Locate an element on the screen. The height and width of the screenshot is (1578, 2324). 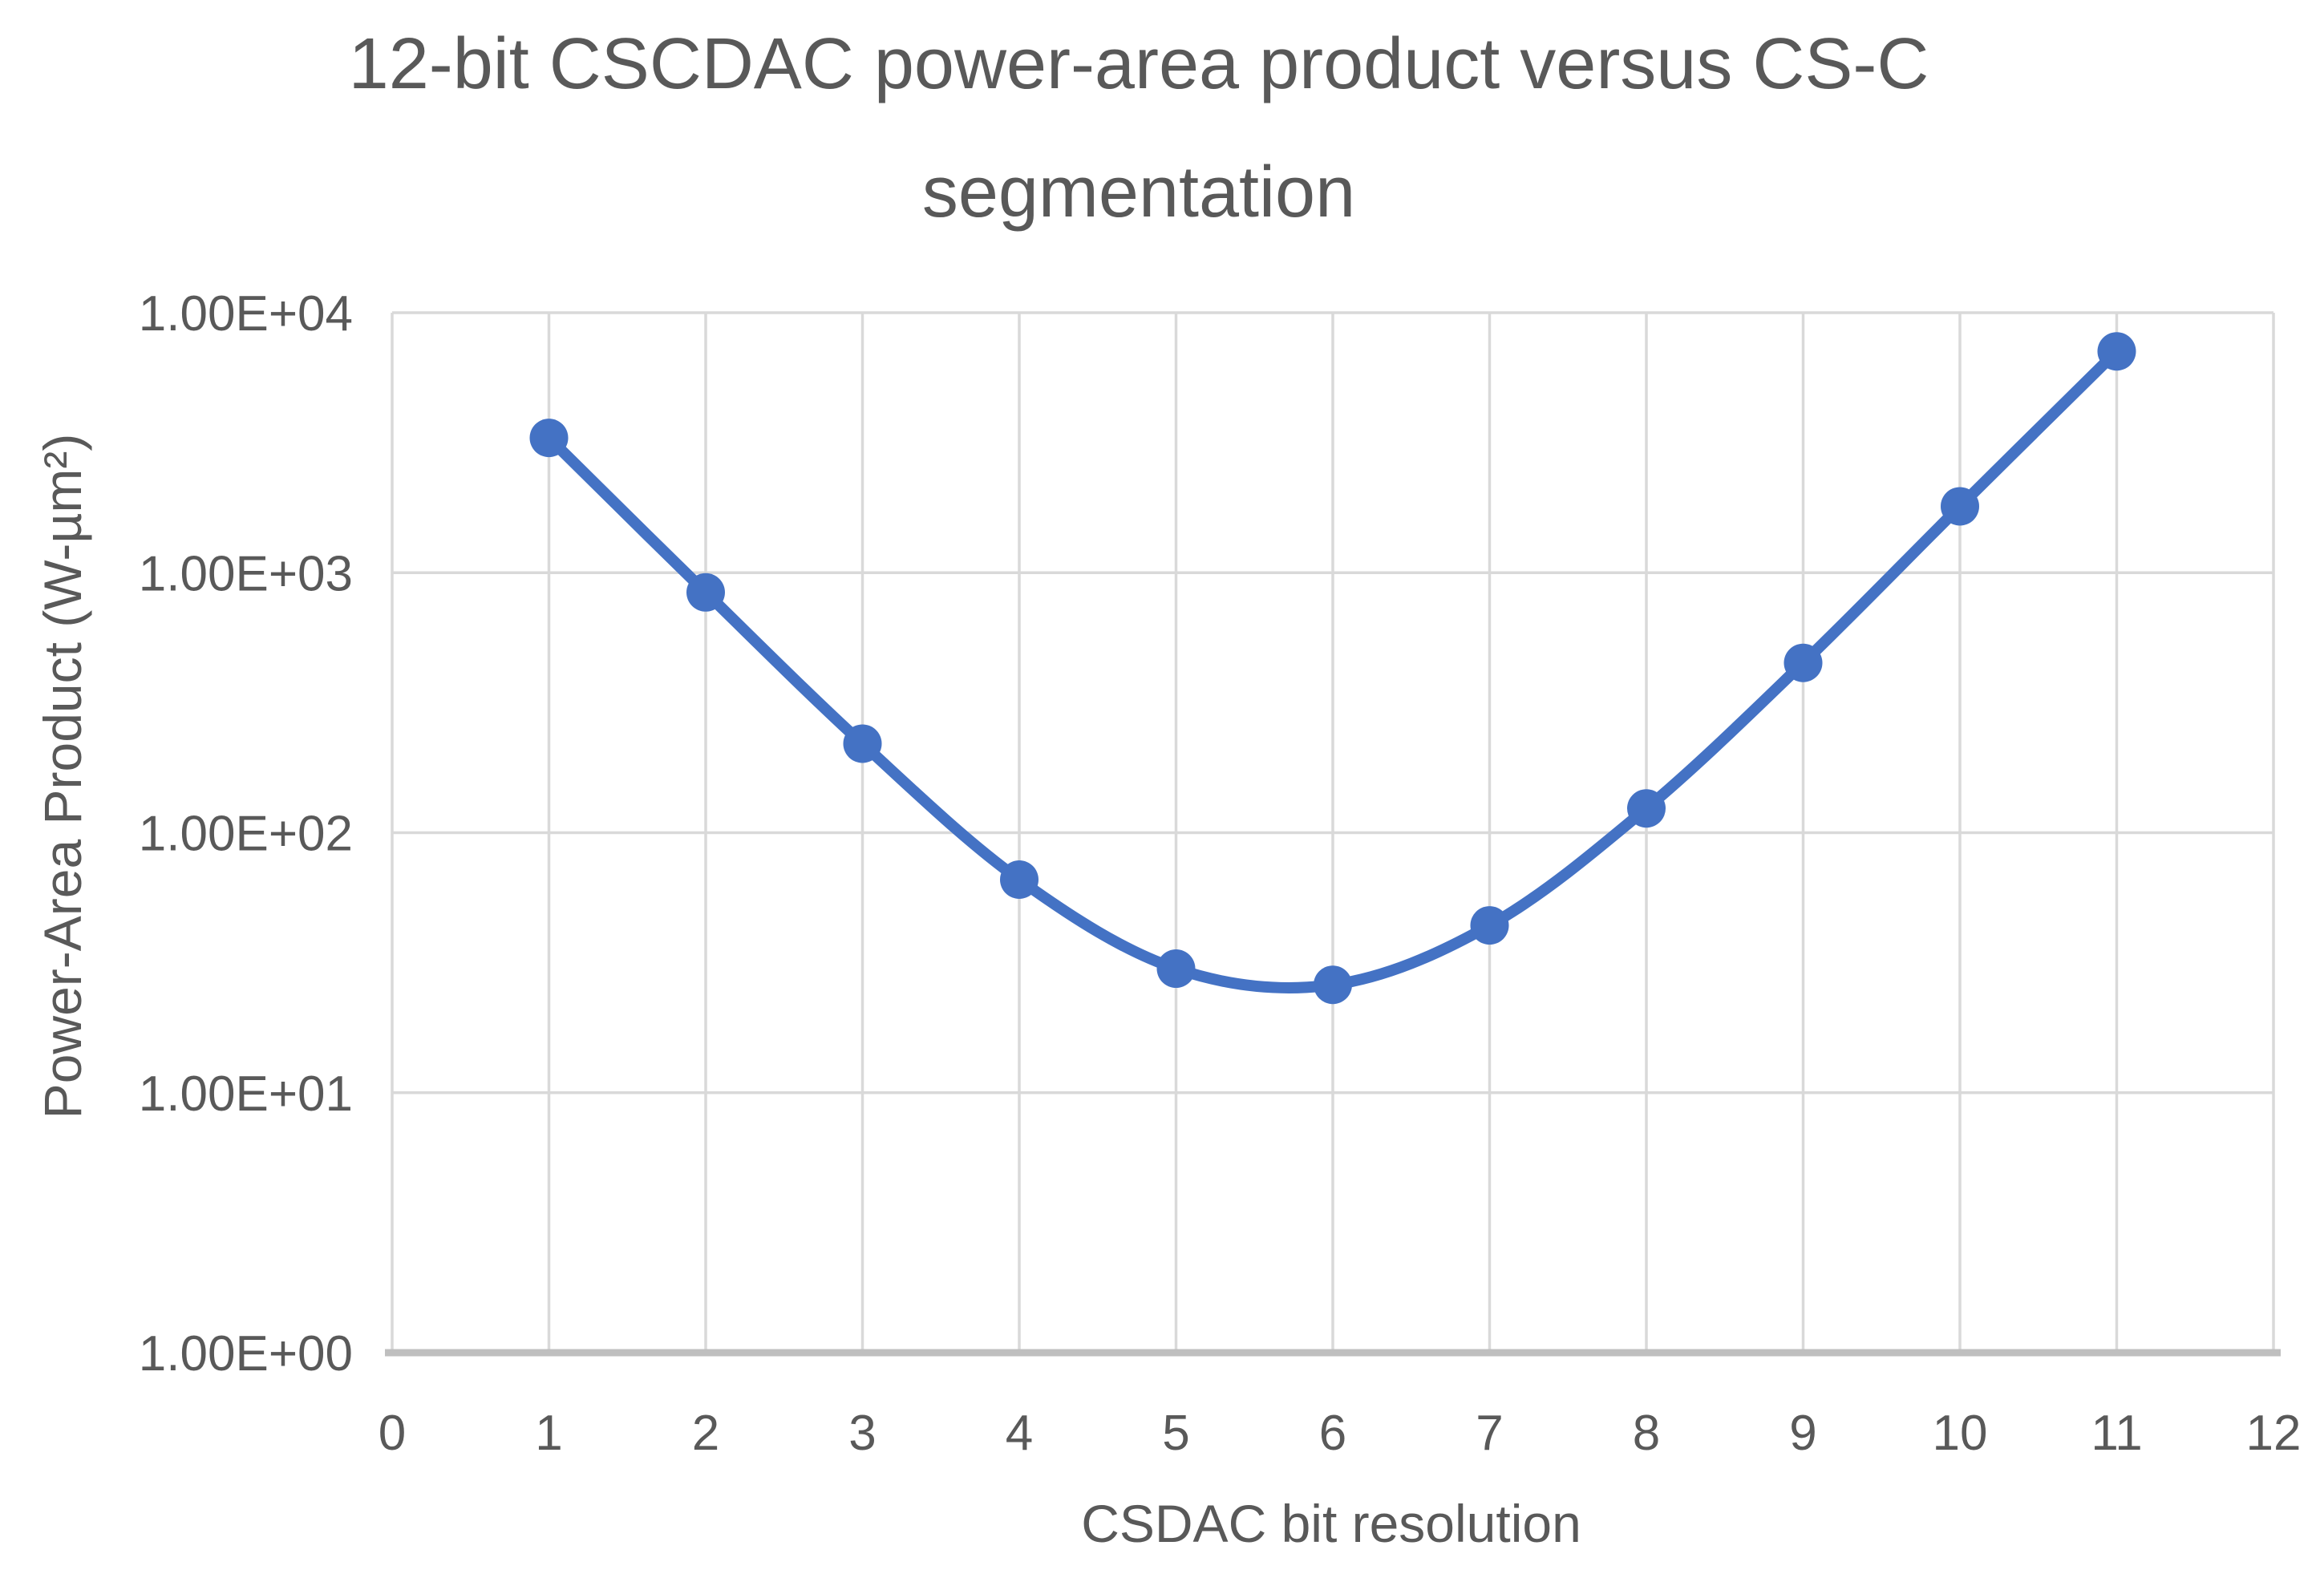
x-tick-labels: 0 1 2 3 4 5 6 7 8 9 10 11 12 is located at coordinates (1340, 1434).